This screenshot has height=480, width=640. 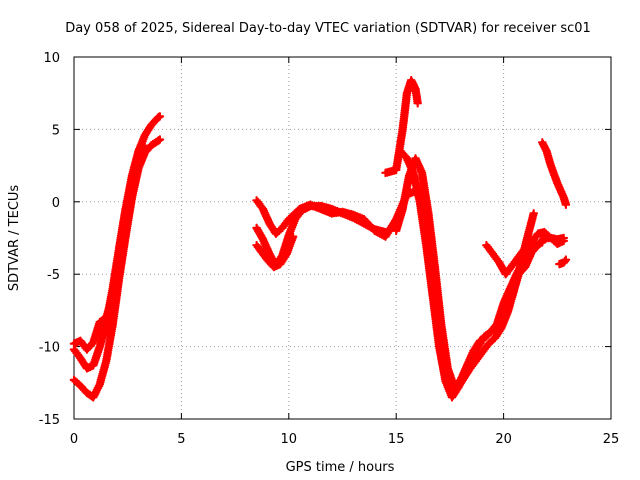 I want to click on y-axis-label: SDTVAR / TECUs, so click(x=14, y=238).